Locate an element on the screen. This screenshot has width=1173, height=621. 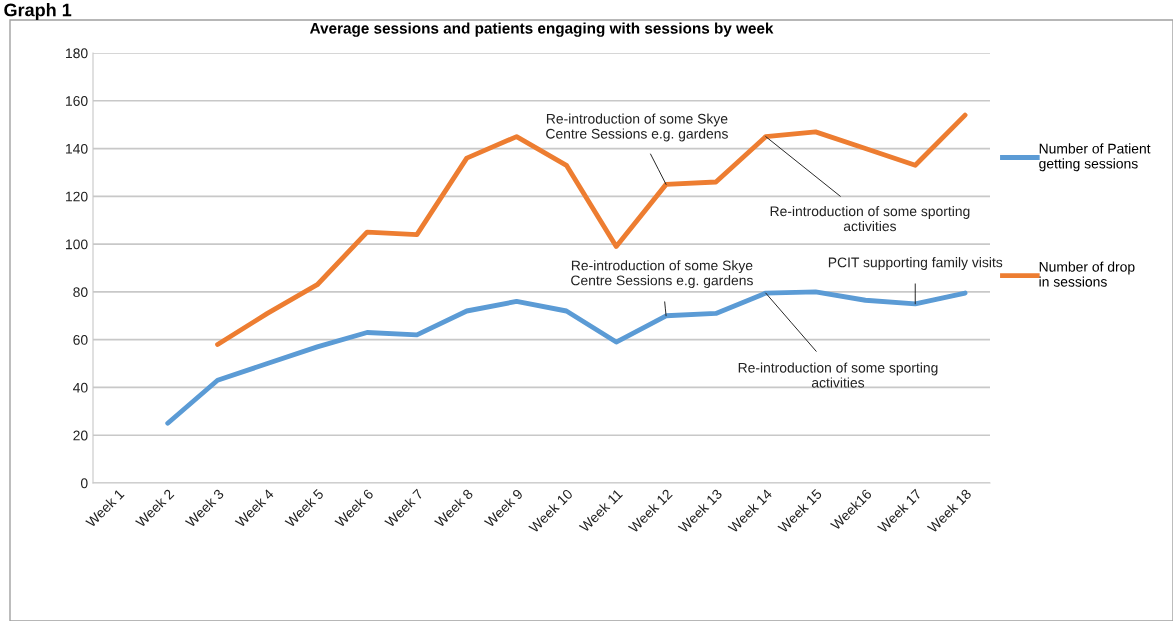
chart-title: Average sessions and patients engaging with sessions by week is located at coordinates (541, 29).